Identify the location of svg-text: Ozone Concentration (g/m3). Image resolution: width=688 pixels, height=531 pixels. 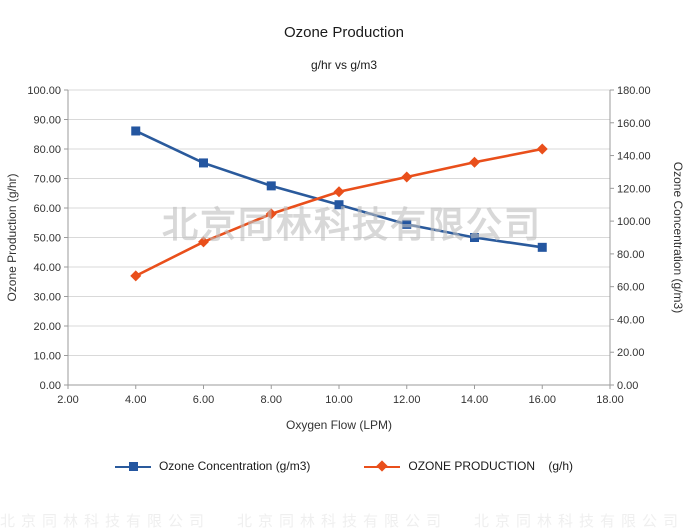
(678, 237).